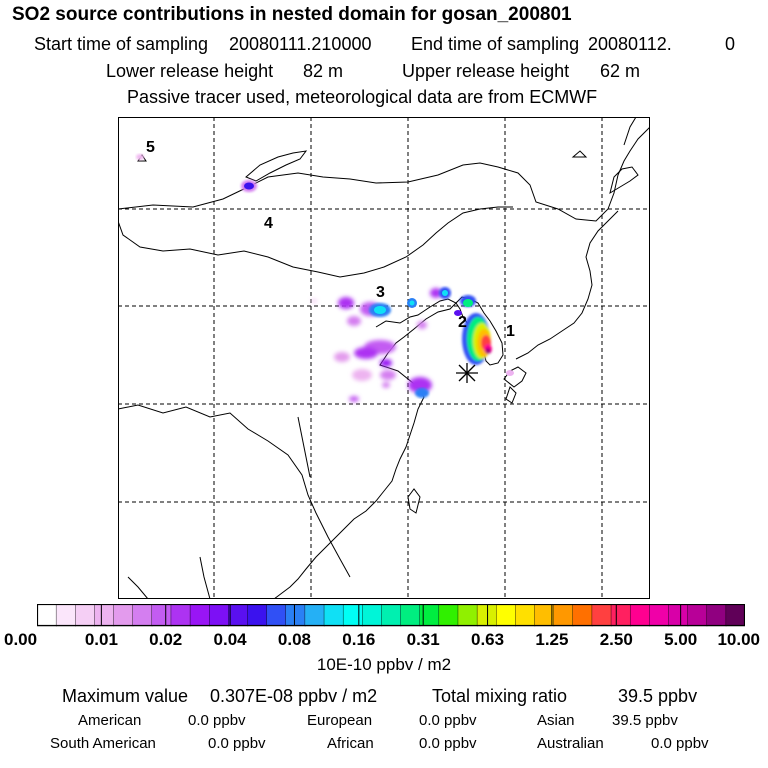 The image size is (768, 768). I want to click on region-label-2: 2, so click(462, 322).